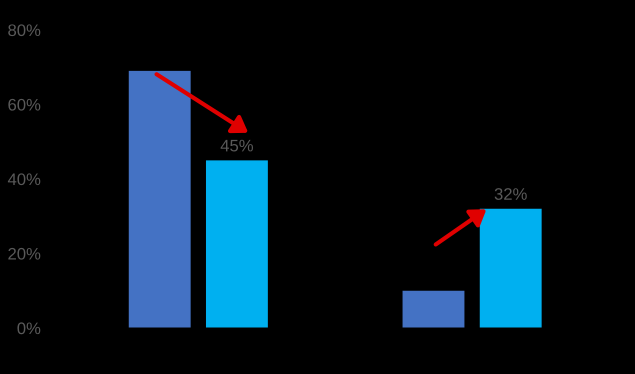 The width and height of the screenshot is (635, 374). I want to click on data-label: 32%, so click(510, 194).